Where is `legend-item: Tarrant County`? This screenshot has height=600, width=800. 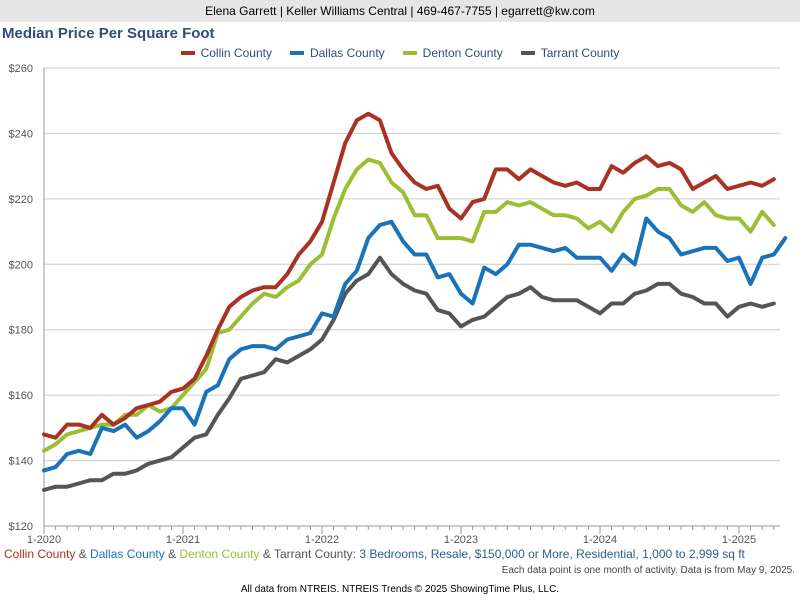 legend-item: Tarrant County is located at coordinates (570, 53).